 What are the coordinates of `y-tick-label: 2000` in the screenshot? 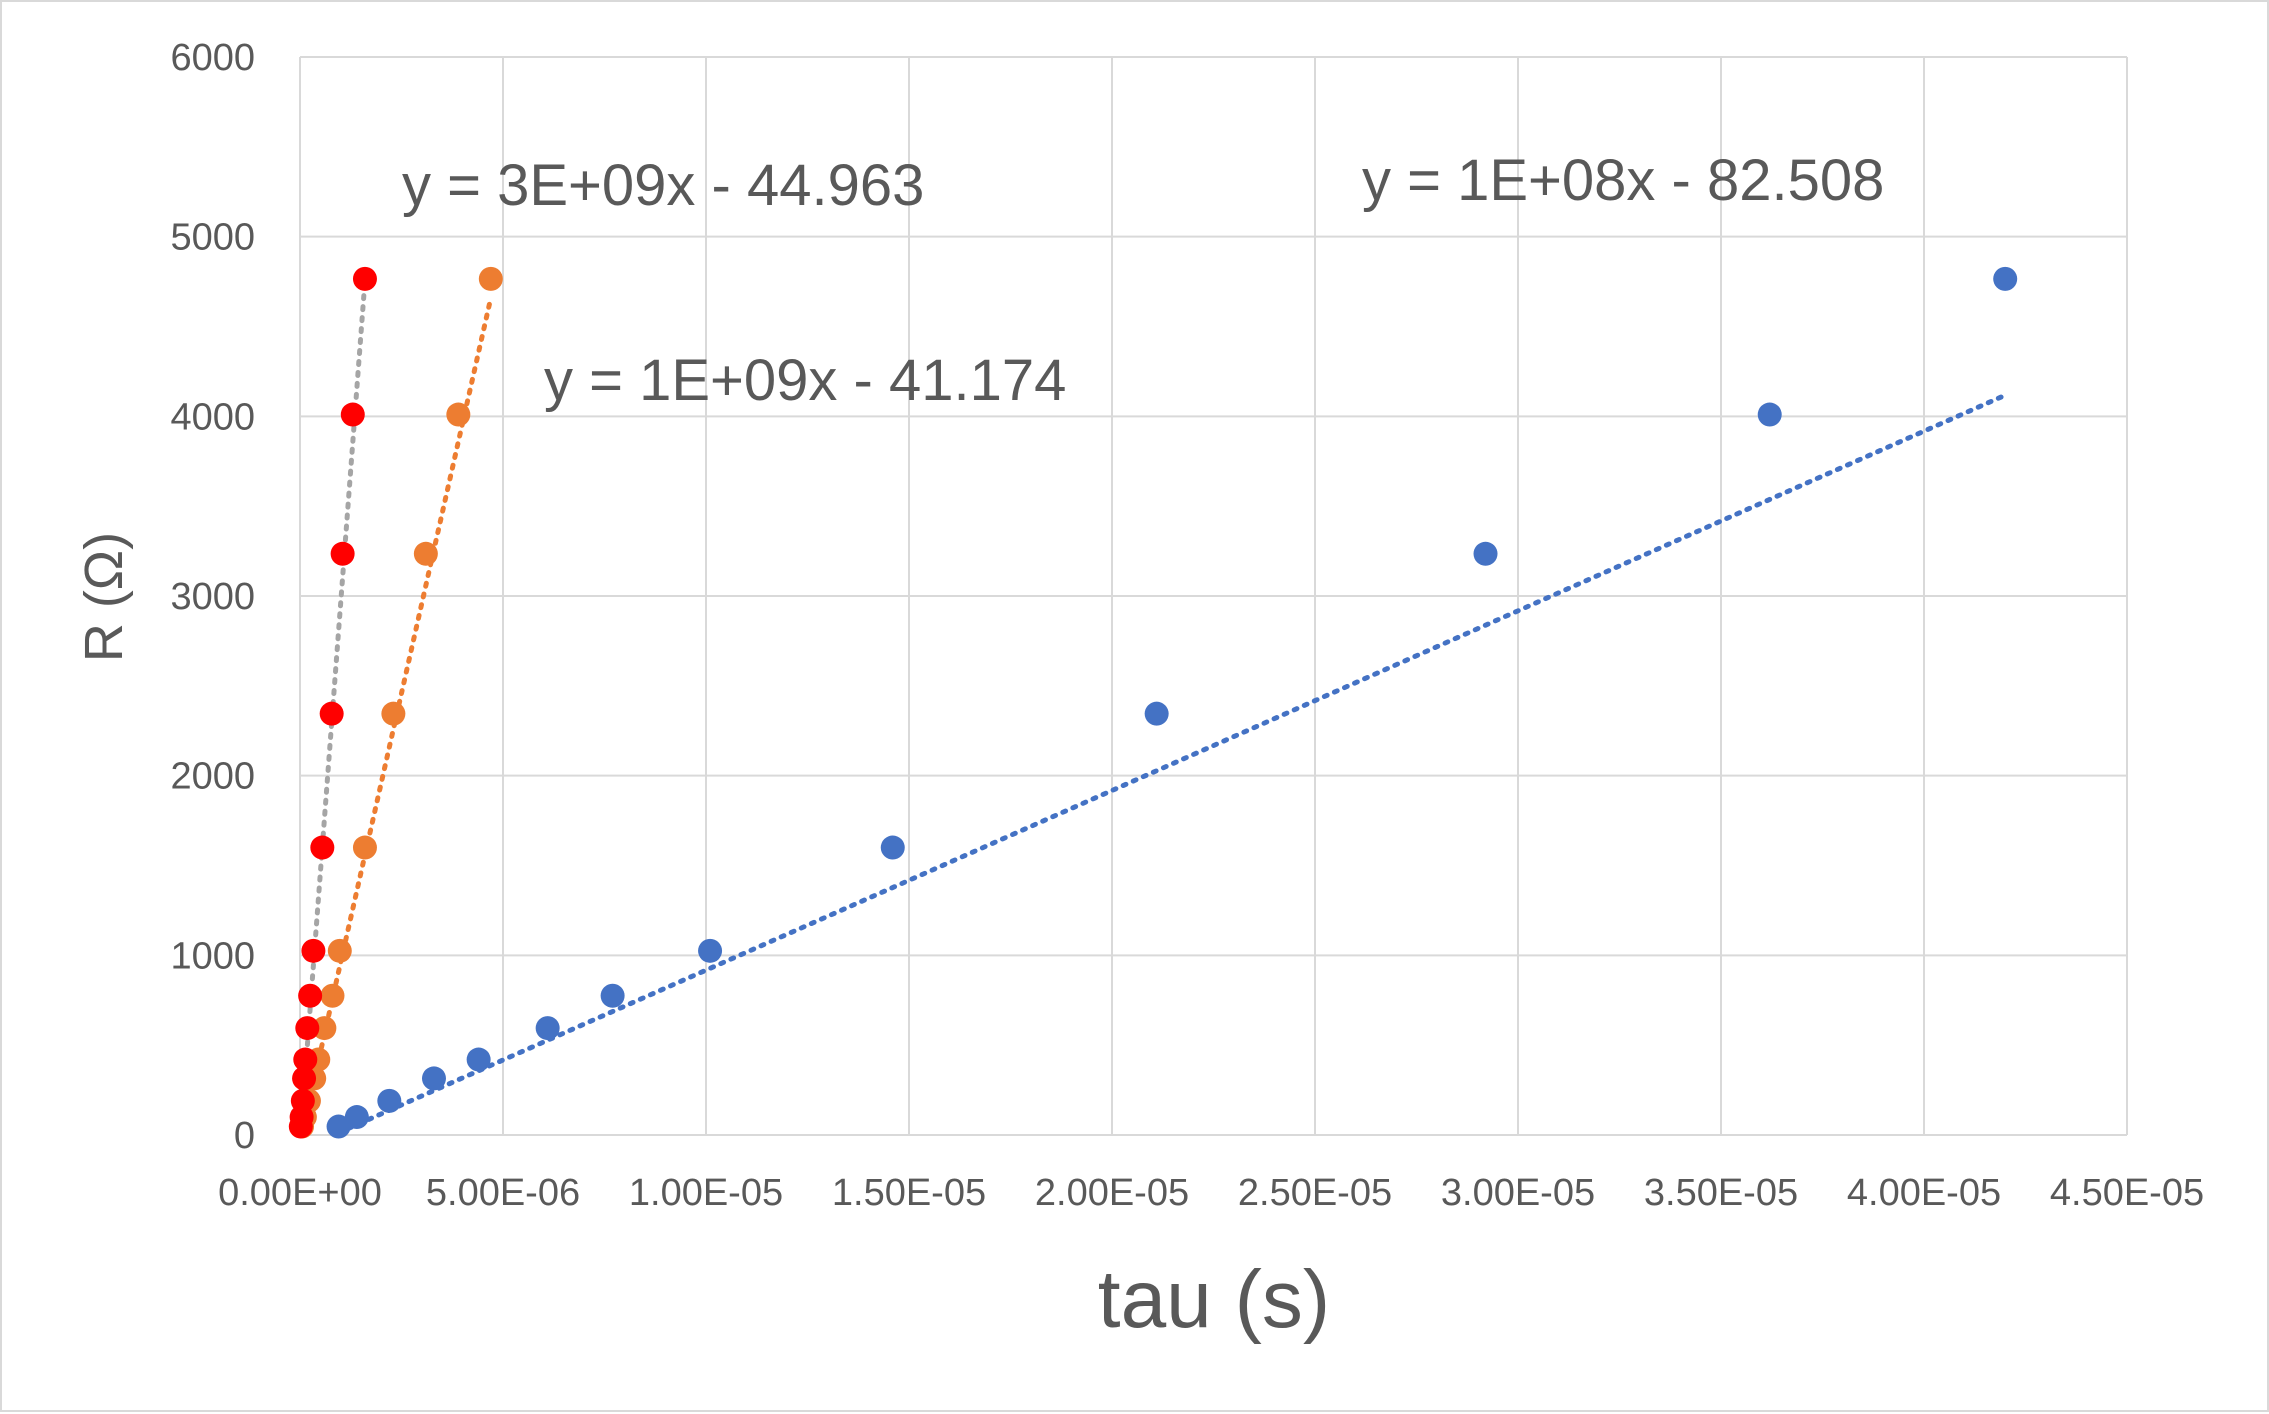 It's located at (212, 777).